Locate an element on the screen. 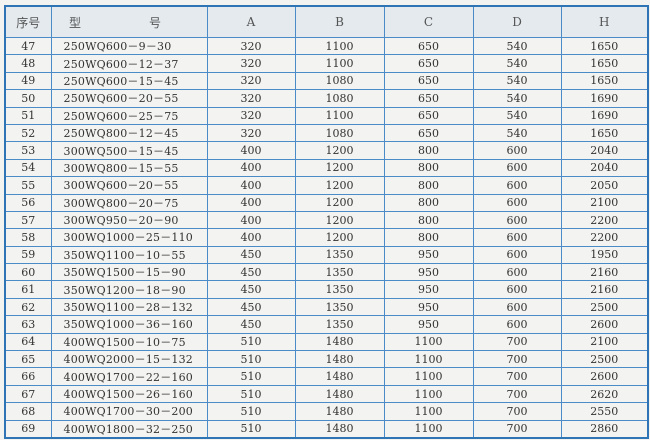 The width and height of the screenshot is (650, 440). table-row: 51 250WQ600－25－75 320 1100 650 540 1690 is located at coordinates (326, 115).